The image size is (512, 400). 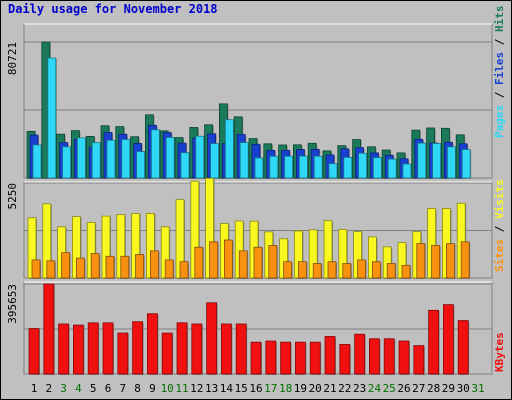 What do you see at coordinates (108, 388) in the screenshot?
I see `day-label: 6` at bounding box center [108, 388].